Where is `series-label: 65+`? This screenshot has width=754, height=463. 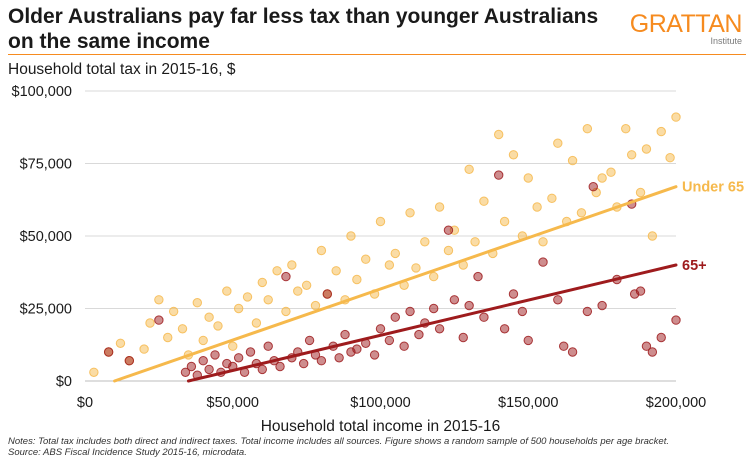
series-label: 65+ is located at coordinates (694, 266).